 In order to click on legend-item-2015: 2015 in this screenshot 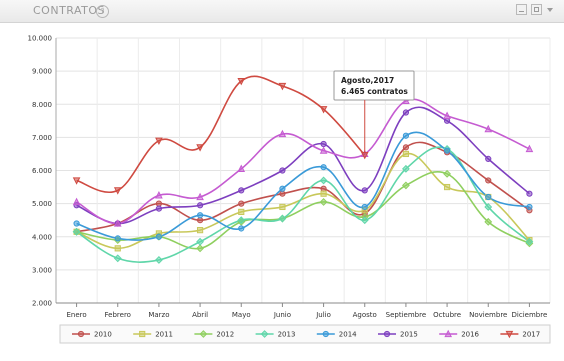, I will do `click(409, 335)`.